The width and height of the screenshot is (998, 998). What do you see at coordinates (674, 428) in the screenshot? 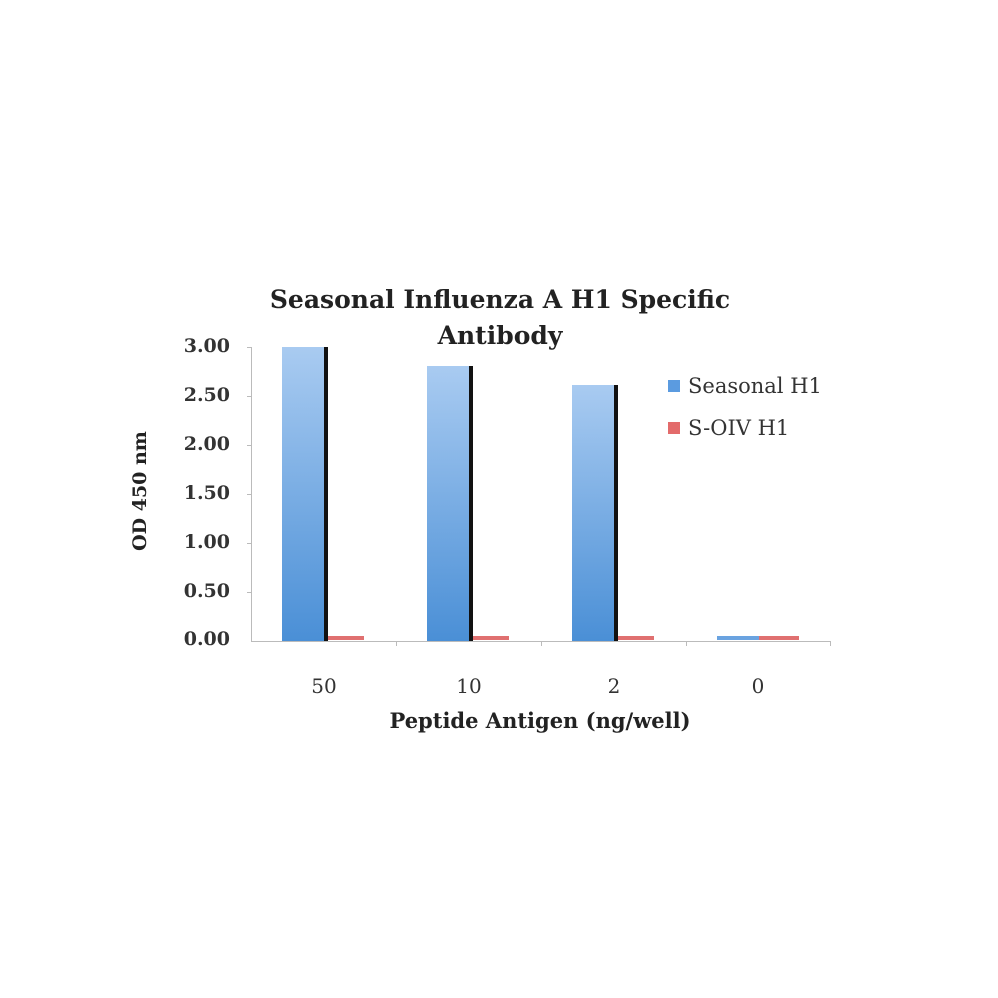
I see `legend-swatch-red` at bounding box center [674, 428].